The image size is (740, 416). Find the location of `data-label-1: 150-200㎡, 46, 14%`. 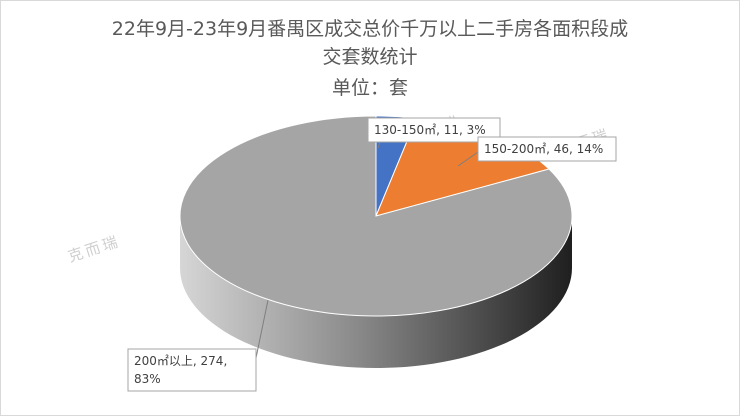

data-label-1: 150-200㎡, 46, 14% is located at coordinates (543, 149).